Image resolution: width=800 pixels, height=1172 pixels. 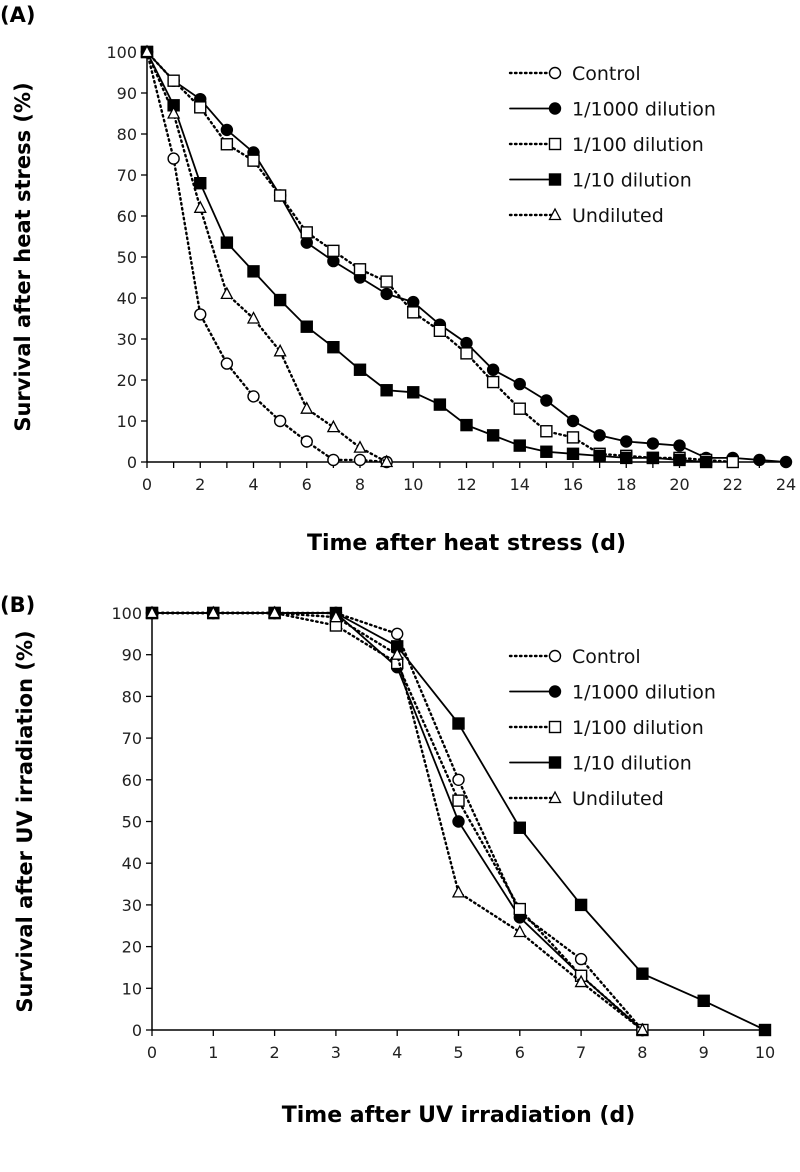 What do you see at coordinates (397, 1052) in the screenshot?
I see `x-tick-label: 4` at bounding box center [397, 1052].